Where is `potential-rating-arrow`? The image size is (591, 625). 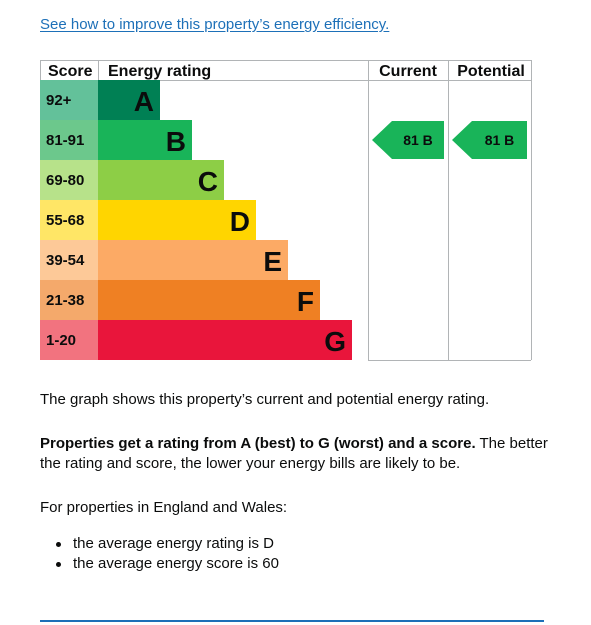 potential-rating-arrow is located at coordinates (489, 140).